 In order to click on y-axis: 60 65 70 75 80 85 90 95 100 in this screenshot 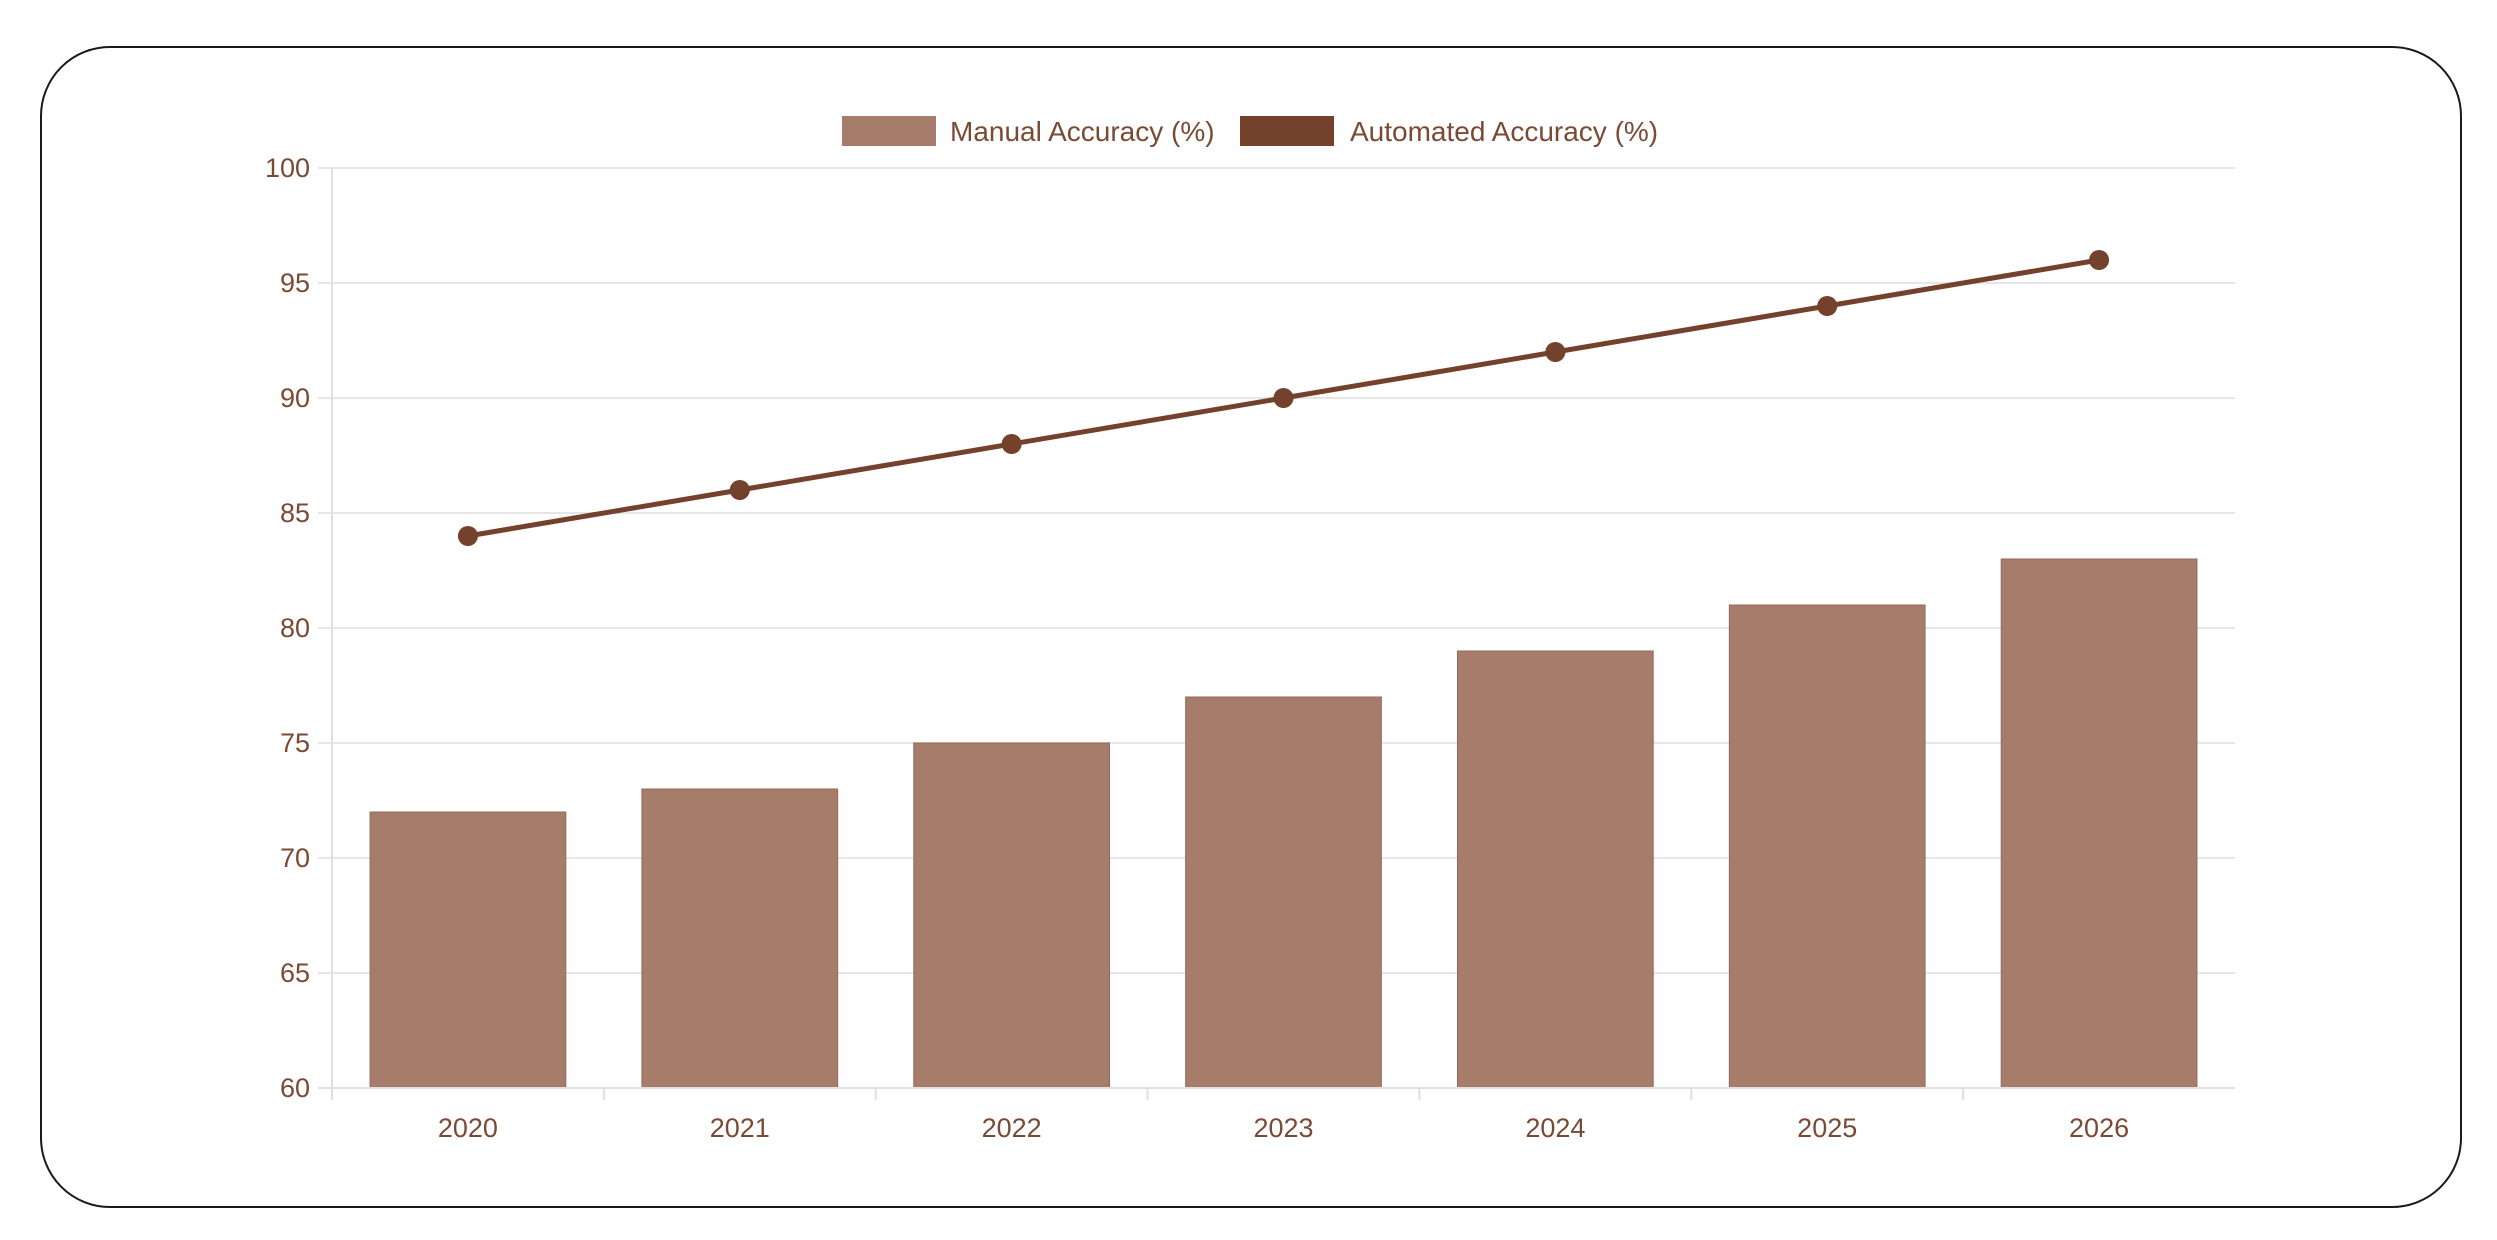, I will do `click(299, 628)`.